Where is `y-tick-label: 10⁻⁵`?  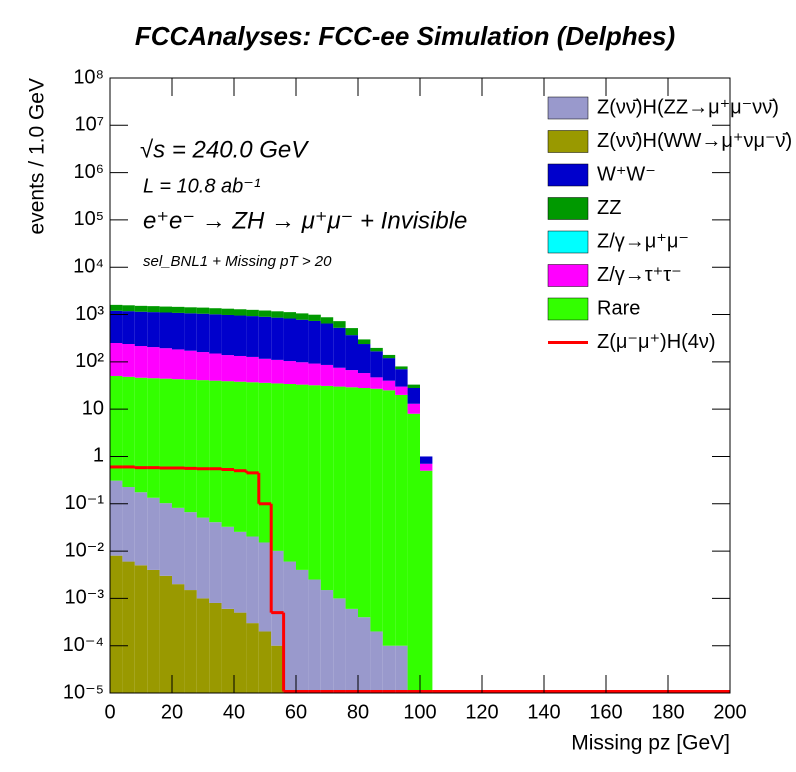
y-tick-label: 10⁻⁵ is located at coordinates (83, 692).